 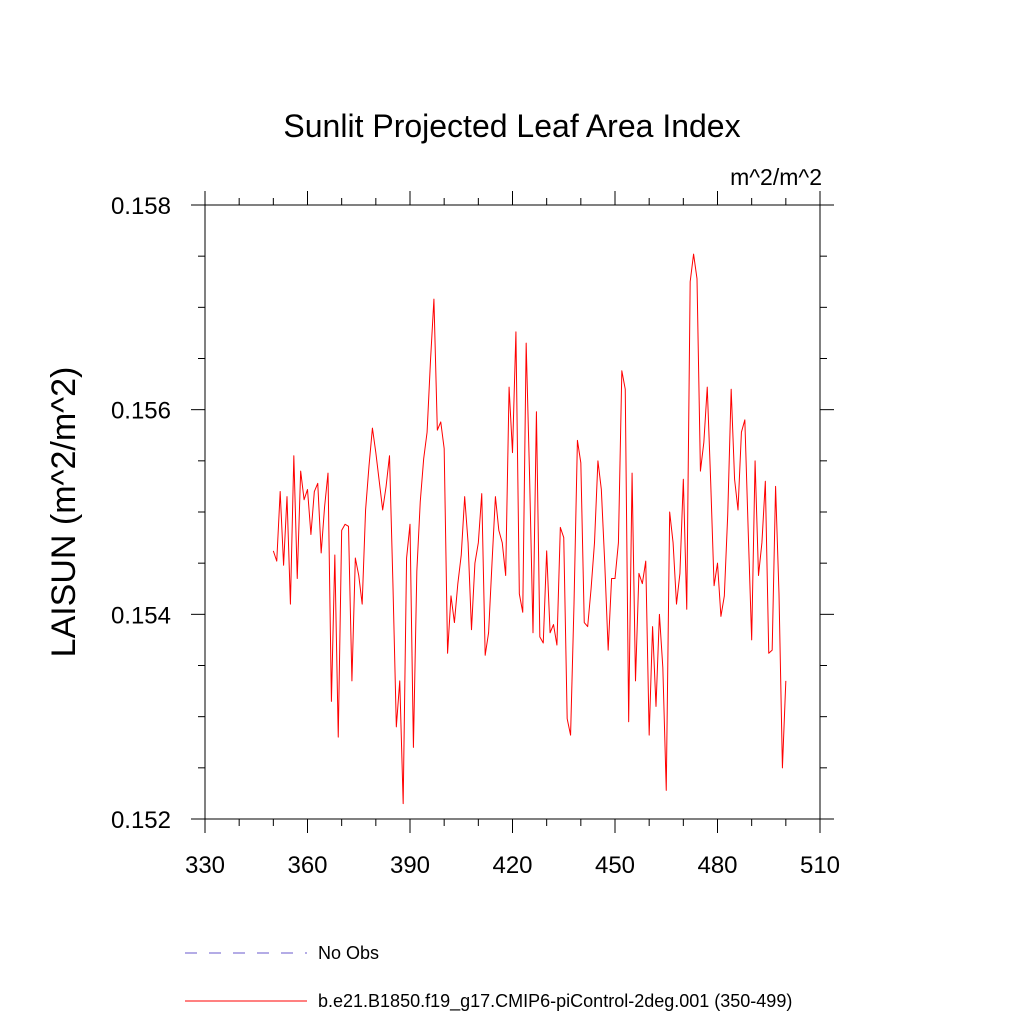 What do you see at coordinates (141, 820) in the screenshot?
I see `y-tick-label: 0.152` at bounding box center [141, 820].